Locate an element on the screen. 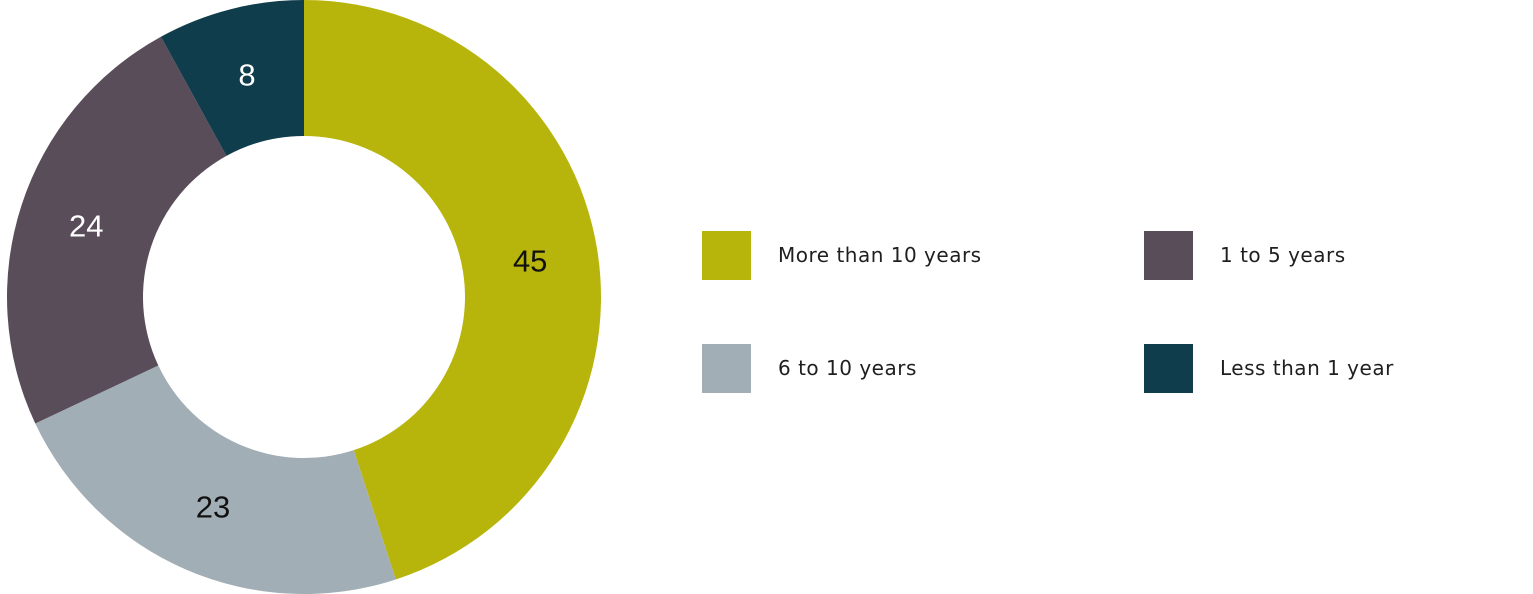 This screenshot has height=594, width=1533. donut-slice-1-to-5-years is located at coordinates (116, 230).